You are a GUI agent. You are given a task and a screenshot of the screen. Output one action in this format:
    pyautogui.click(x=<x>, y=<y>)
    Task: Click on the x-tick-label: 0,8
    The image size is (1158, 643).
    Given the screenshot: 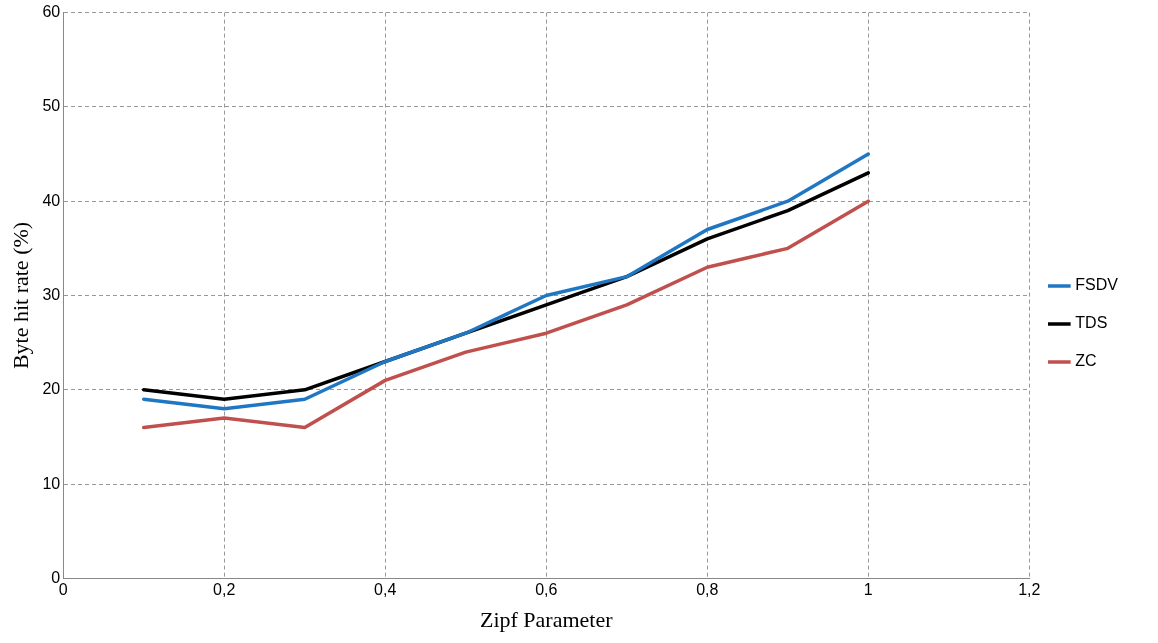 What is the action you would take?
    pyautogui.click(x=707, y=590)
    